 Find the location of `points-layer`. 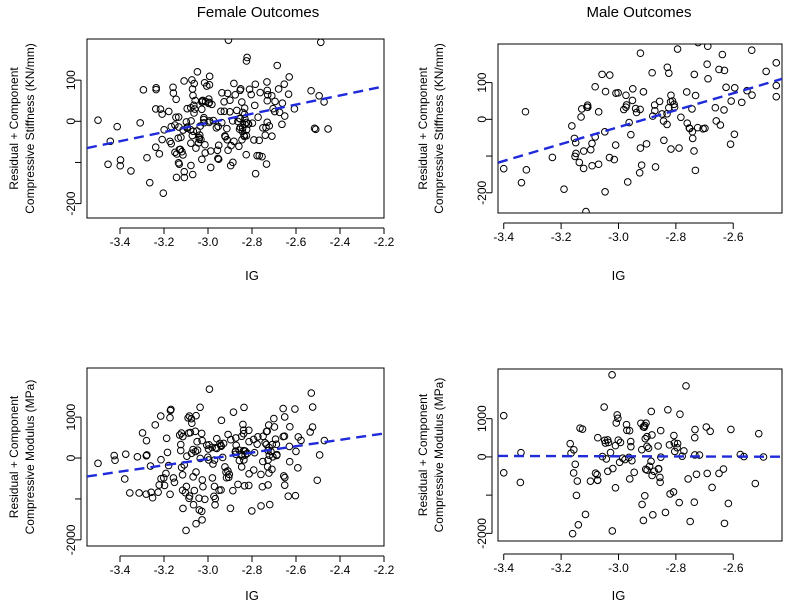

points-layer is located at coordinates (633, 454).